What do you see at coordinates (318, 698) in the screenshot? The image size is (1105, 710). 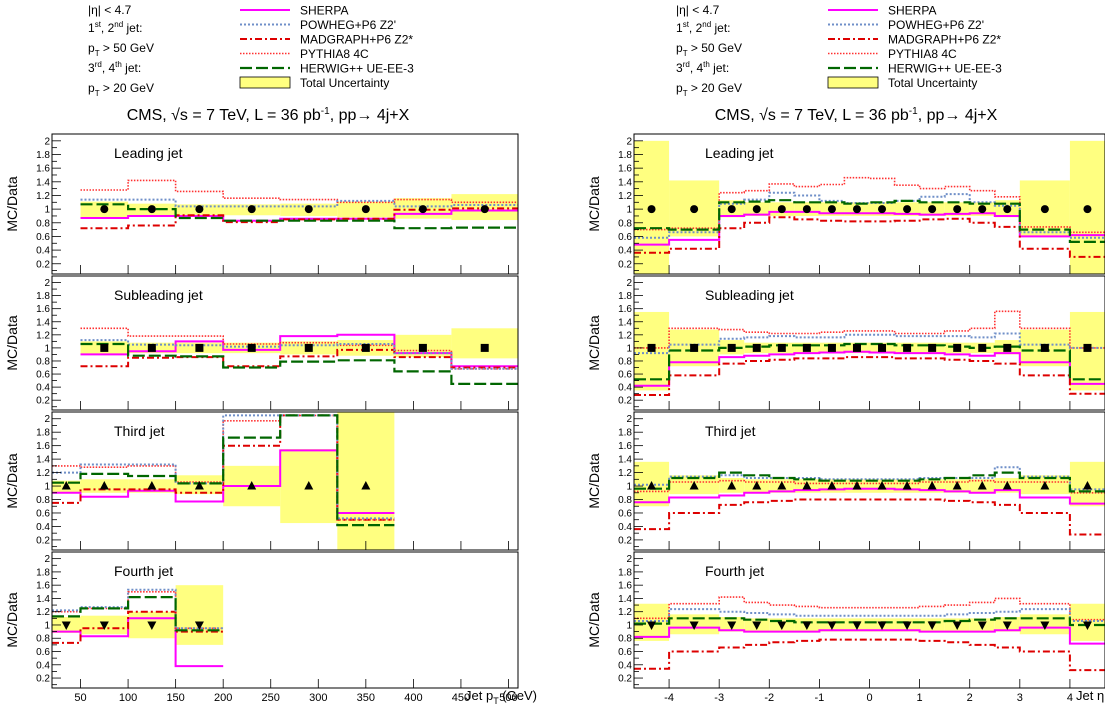 I see `x-tick-label: 300` at bounding box center [318, 698].